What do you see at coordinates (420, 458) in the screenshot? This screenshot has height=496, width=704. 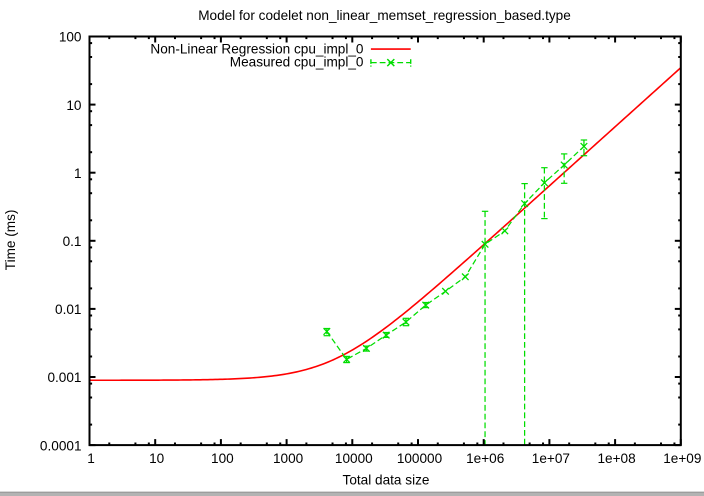 I see `svg-text: 100000` at bounding box center [420, 458].